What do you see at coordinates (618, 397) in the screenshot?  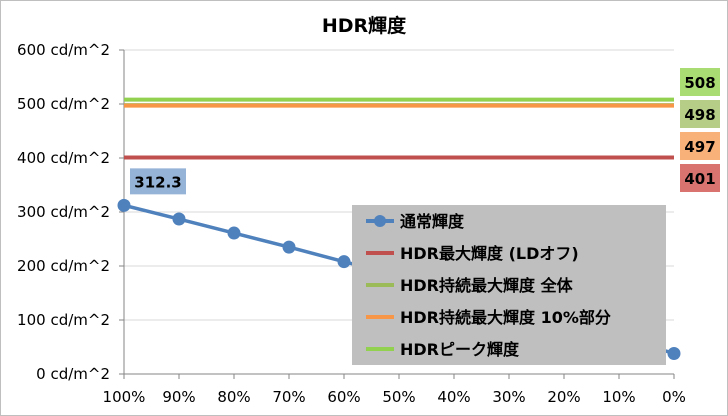 I see `x-tick-label: 10%` at bounding box center [618, 397].